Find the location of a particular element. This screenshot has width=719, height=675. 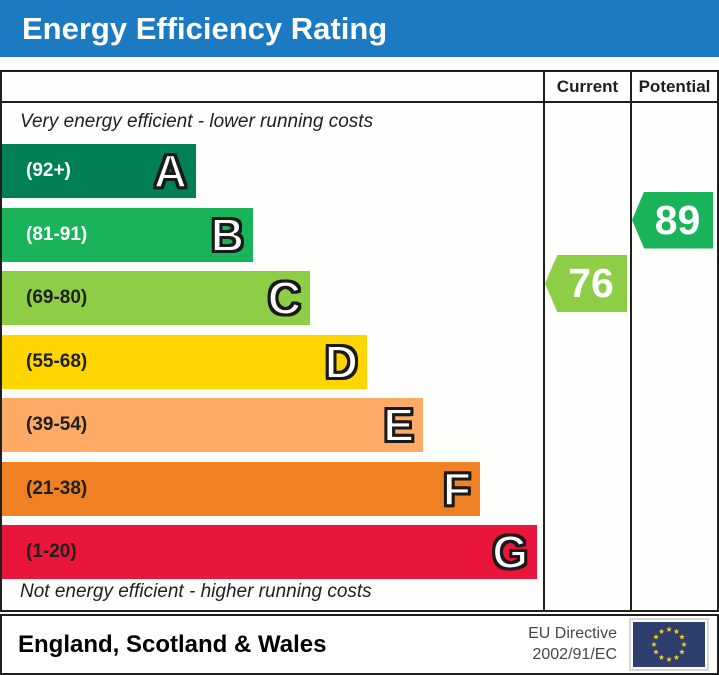

band-row-d: (55-68) D is located at coordinates (184, 361).